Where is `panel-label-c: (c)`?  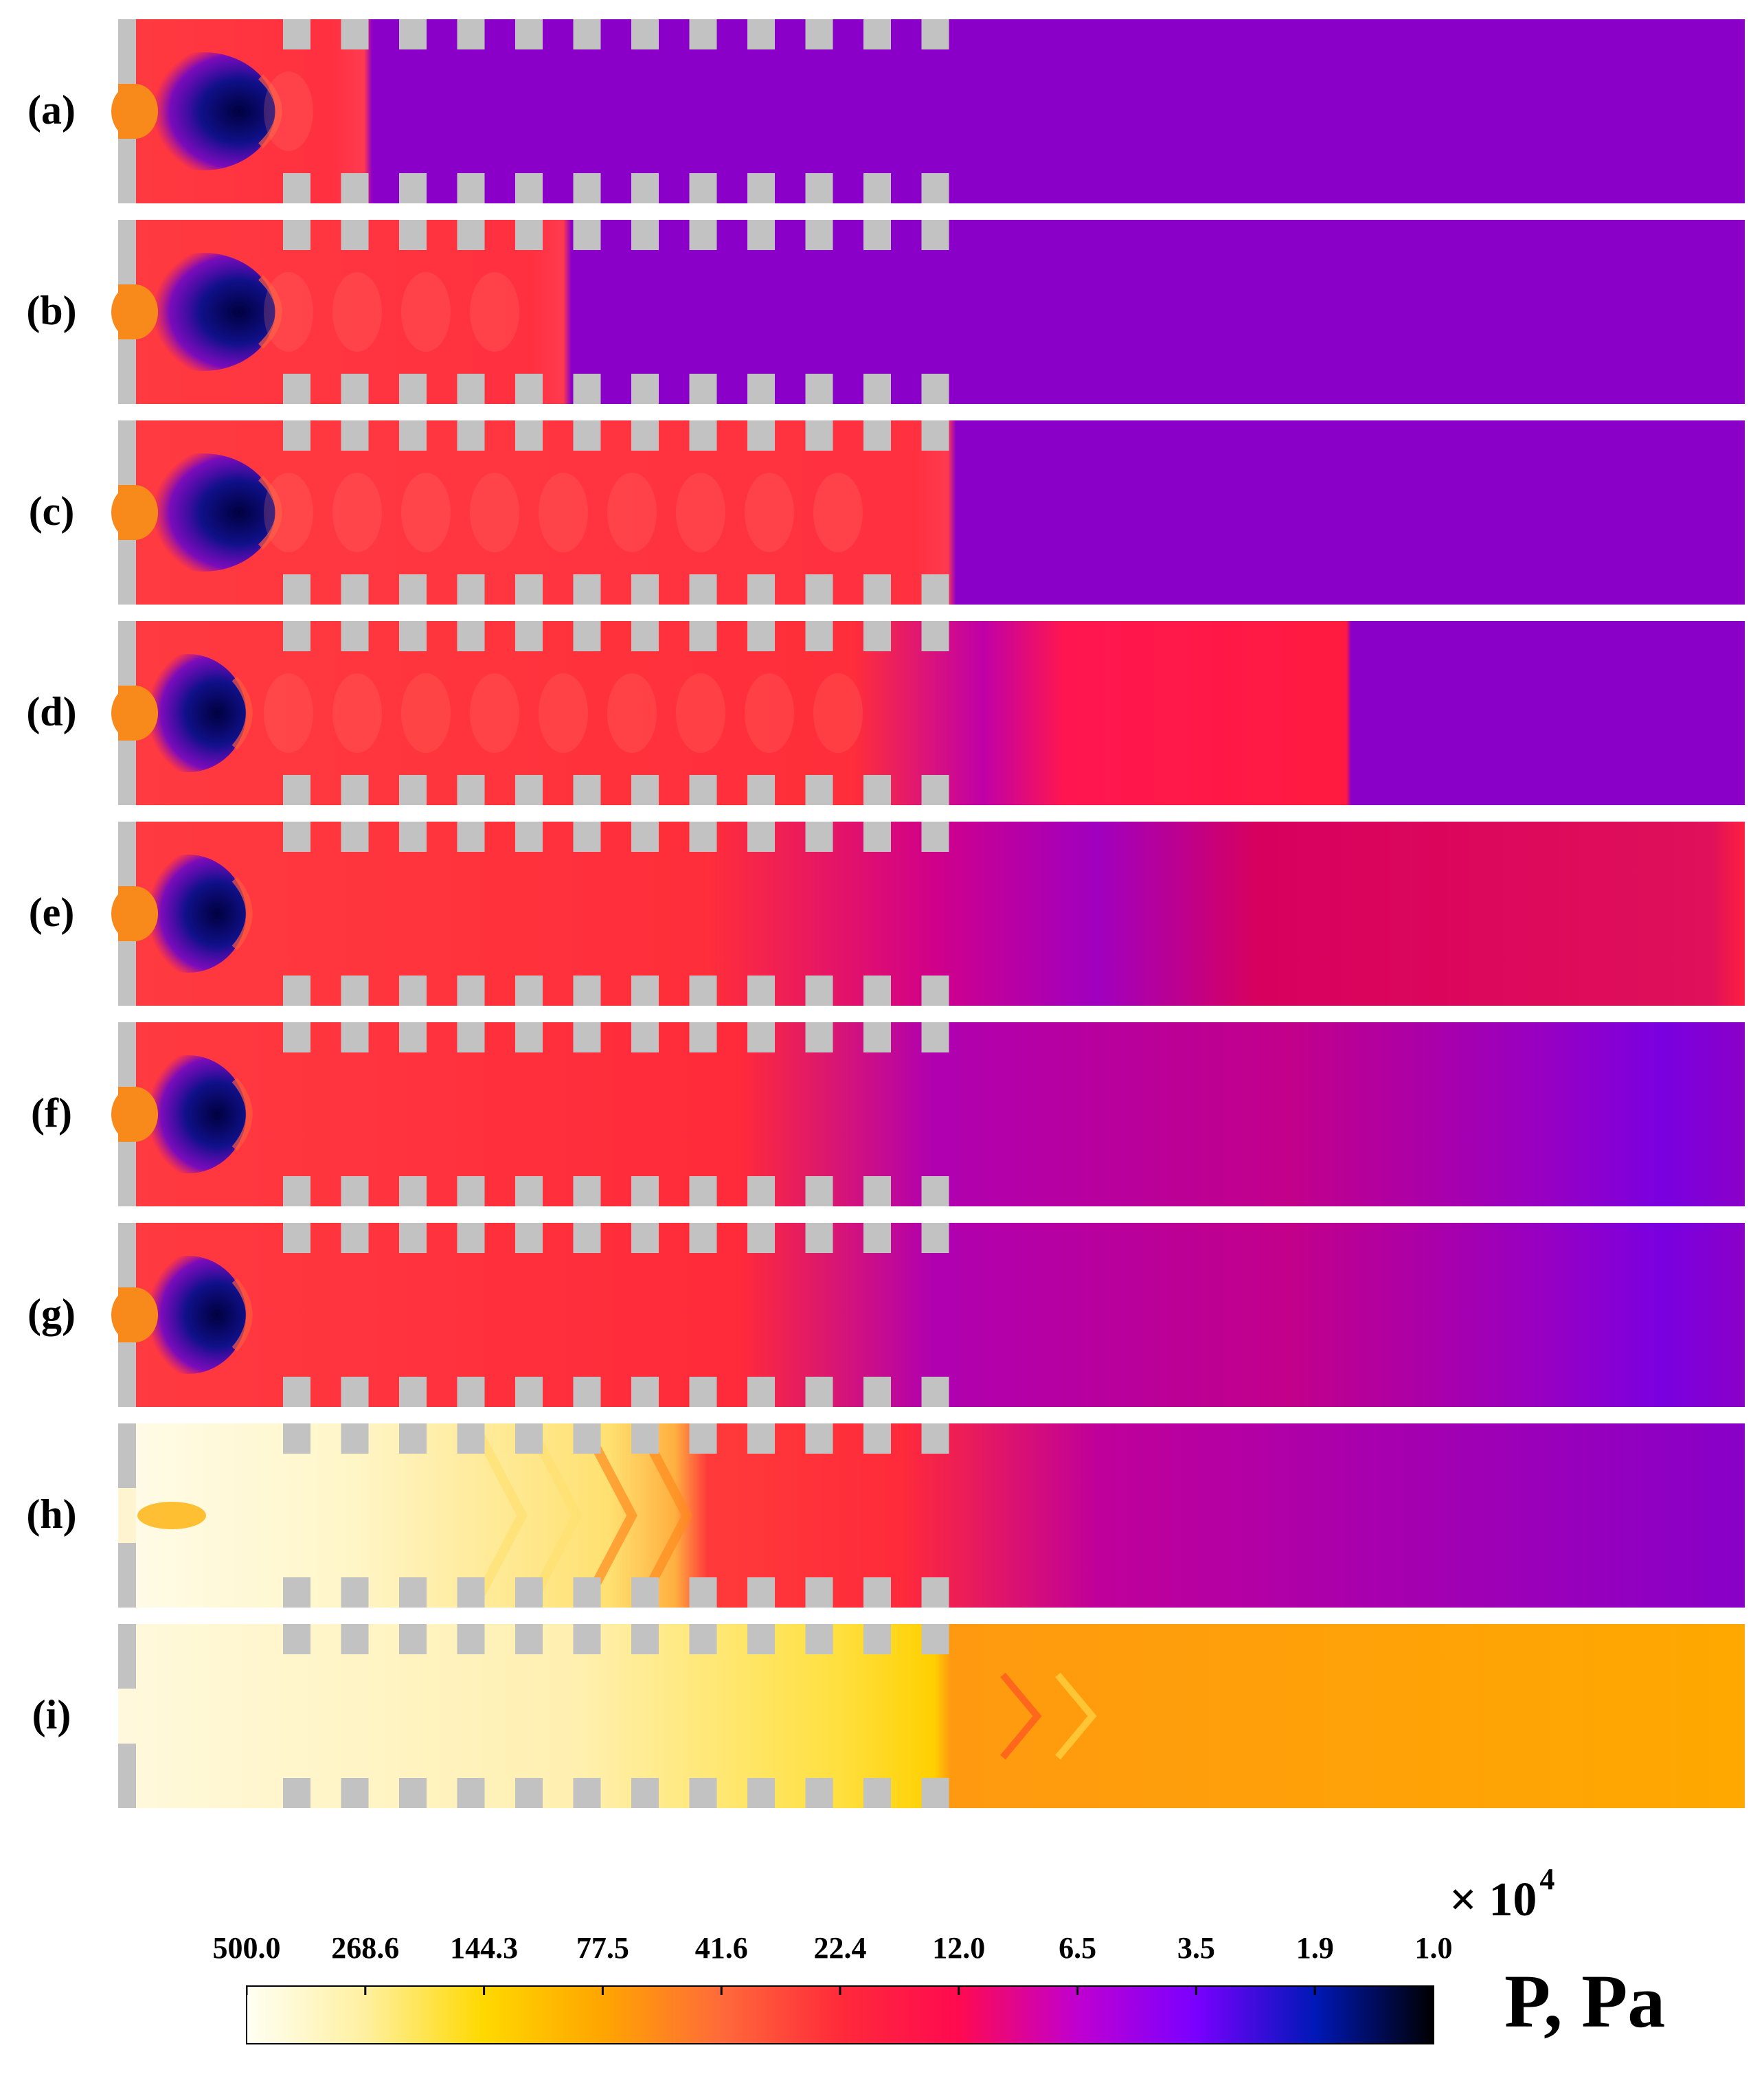
panel-label-c: (c) is located at coordinates (52, 511).